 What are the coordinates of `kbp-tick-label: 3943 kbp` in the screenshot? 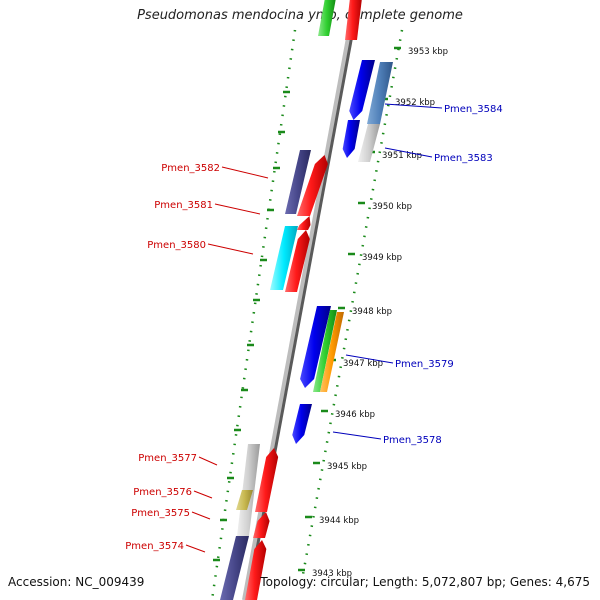 It's located at (332, 574).